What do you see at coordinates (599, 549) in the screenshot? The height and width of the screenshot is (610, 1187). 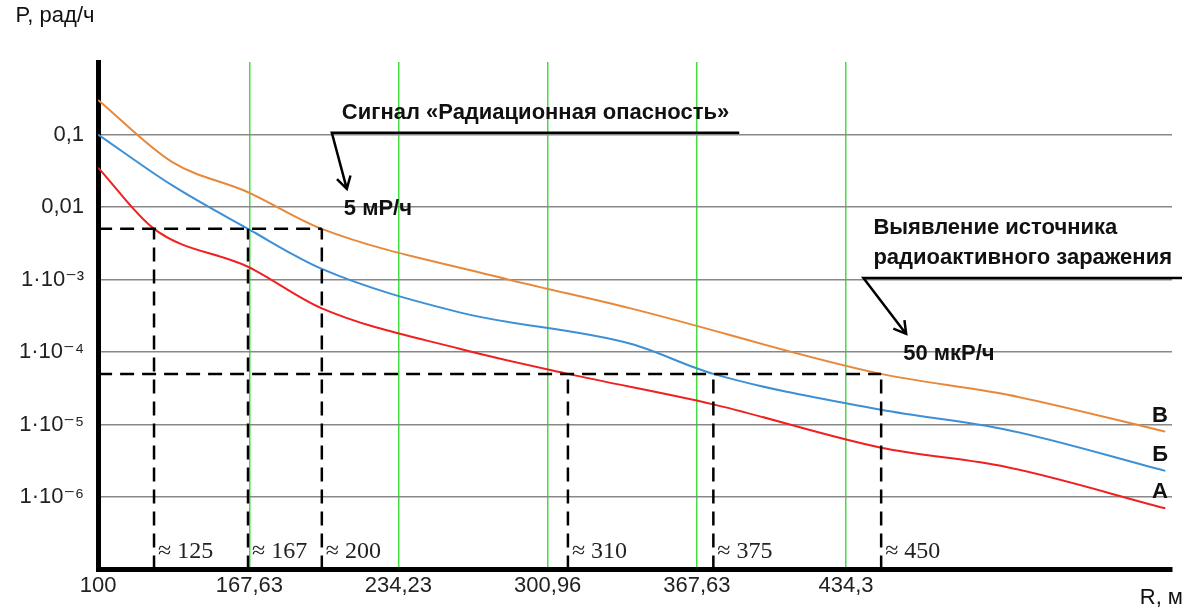 I see `ref-line-label: ≈ 310` at bounding box center [599, 549].